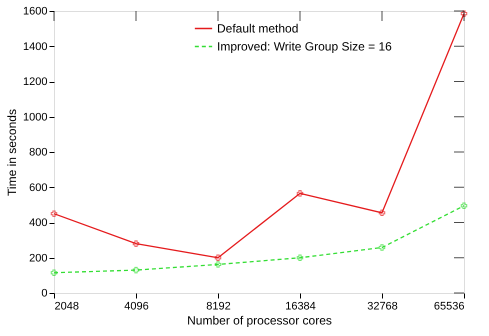  Describe the element at coordinates (259, 321) in the screenshot. I see `x-axis-title: Number of processor cores` at that location.